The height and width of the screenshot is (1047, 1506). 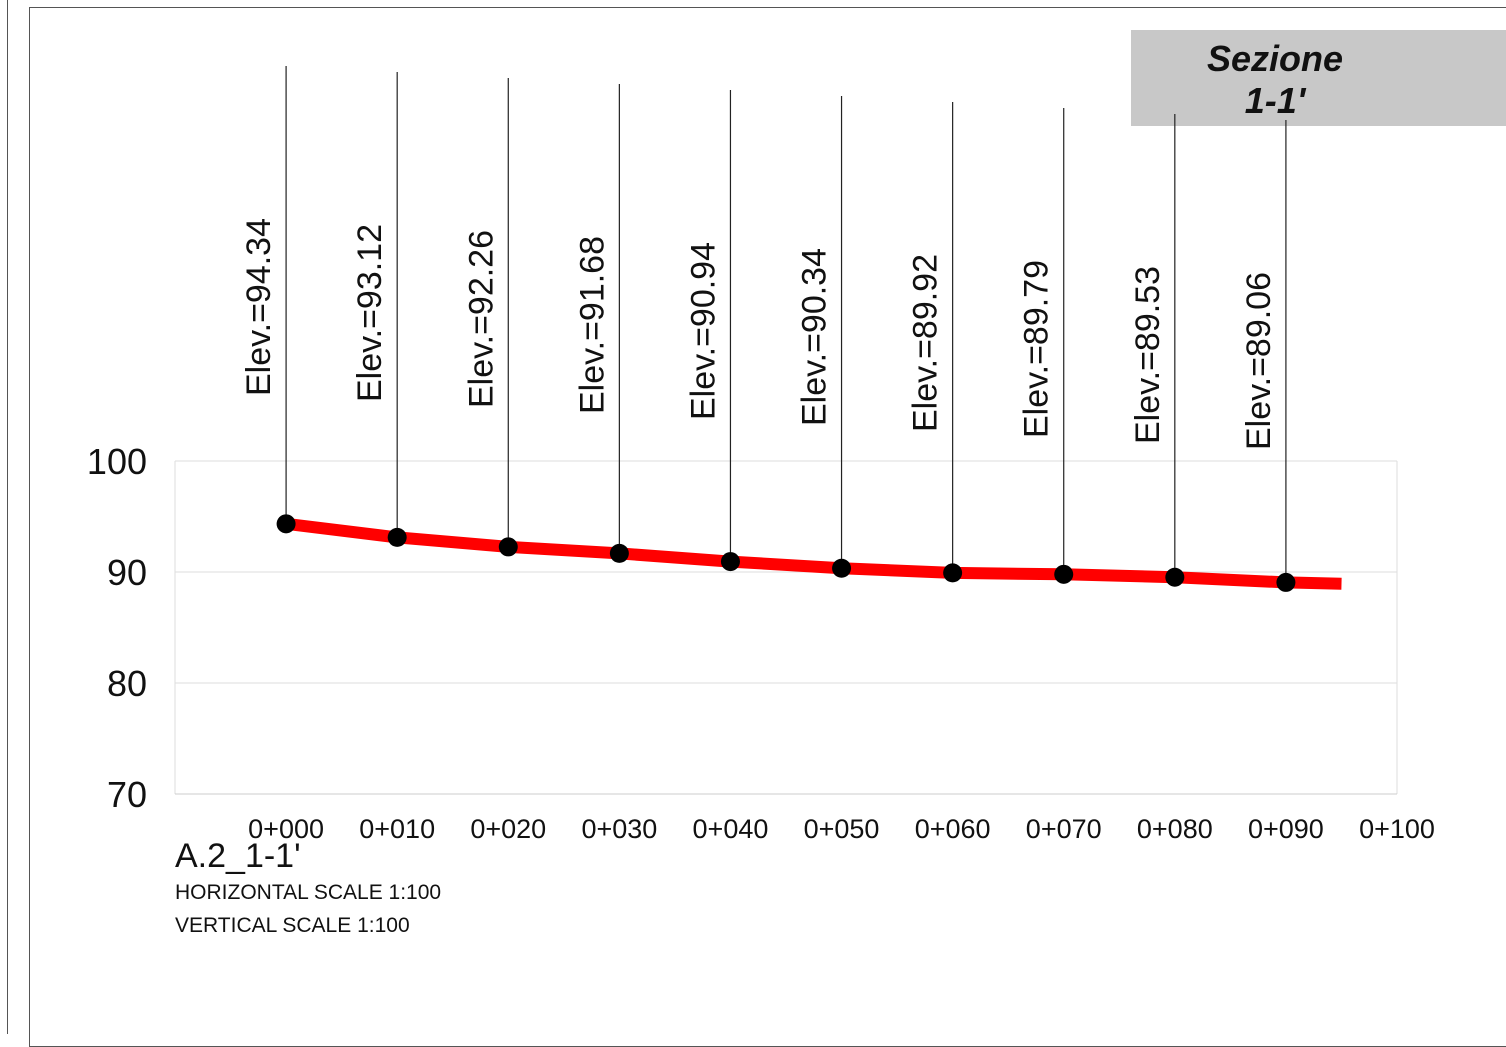 What do you see at coordinates (370, 313) in the screenshot?
I see `elevation-label: Elev.=93.12` at bounding box center [370, 313].